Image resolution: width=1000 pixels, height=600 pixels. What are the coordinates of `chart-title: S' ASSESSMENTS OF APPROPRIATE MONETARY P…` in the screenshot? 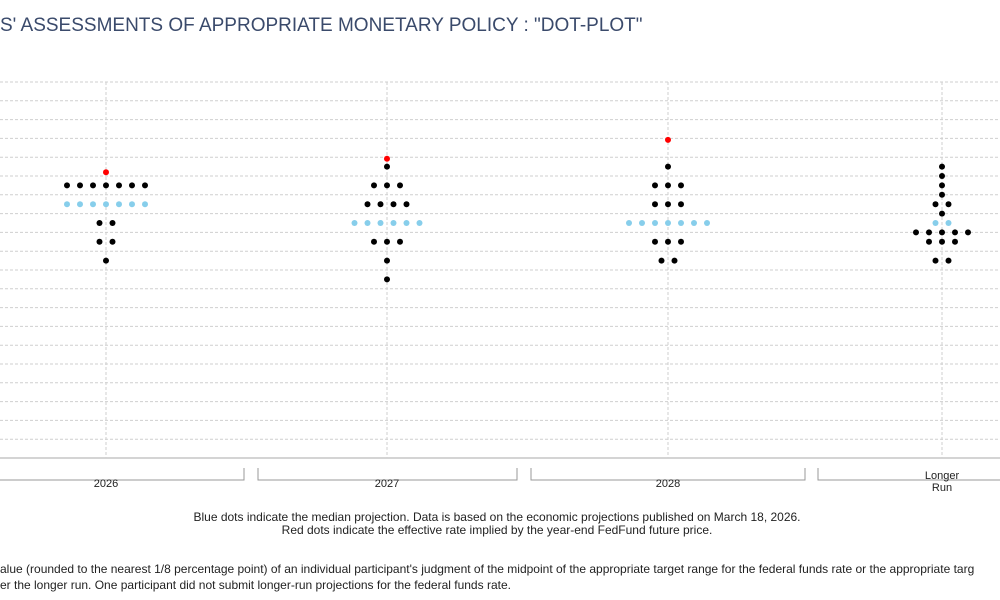 It's located at (321, 25).